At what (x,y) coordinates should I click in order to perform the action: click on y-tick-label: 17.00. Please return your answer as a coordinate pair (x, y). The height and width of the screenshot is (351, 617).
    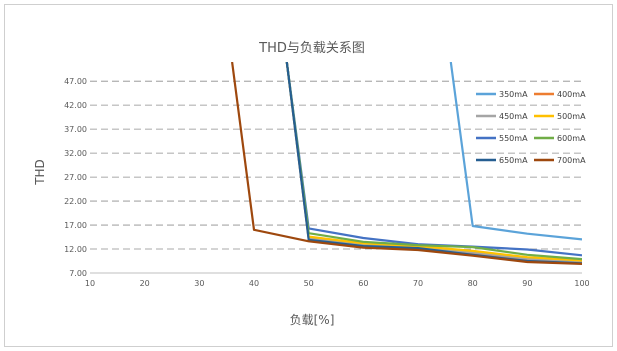
    Looking at the image, I should click on (75, 225).